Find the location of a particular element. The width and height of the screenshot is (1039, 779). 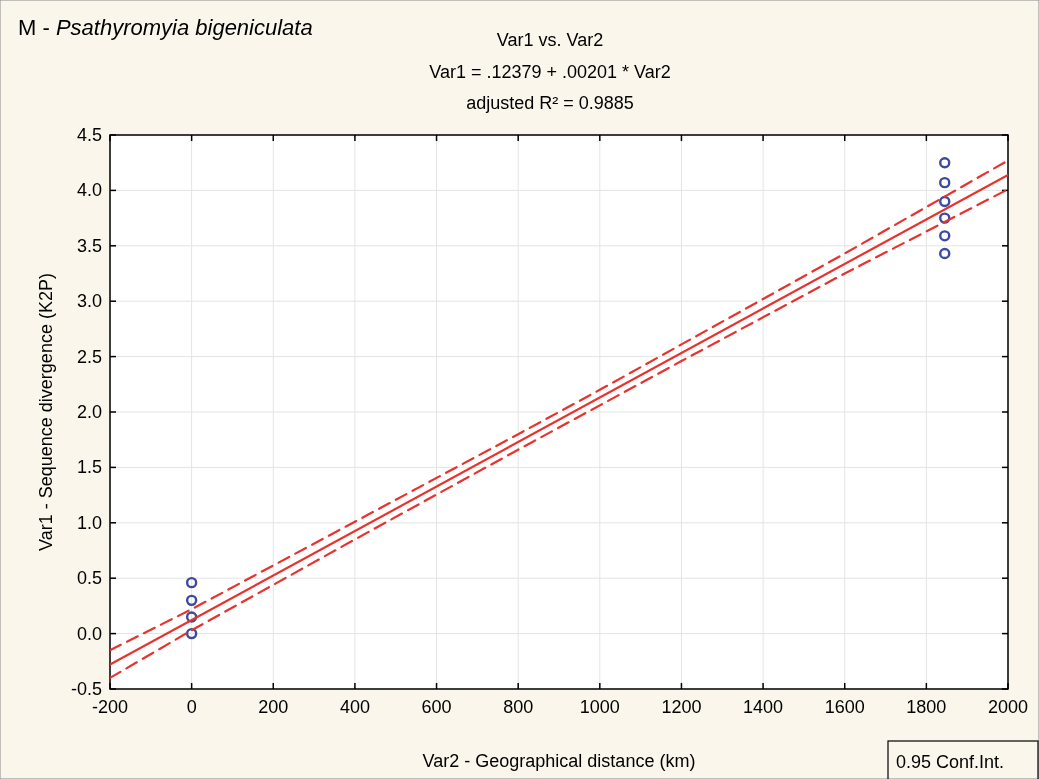

y-tick-label: 4.5 is located at coordinates (89, 135).